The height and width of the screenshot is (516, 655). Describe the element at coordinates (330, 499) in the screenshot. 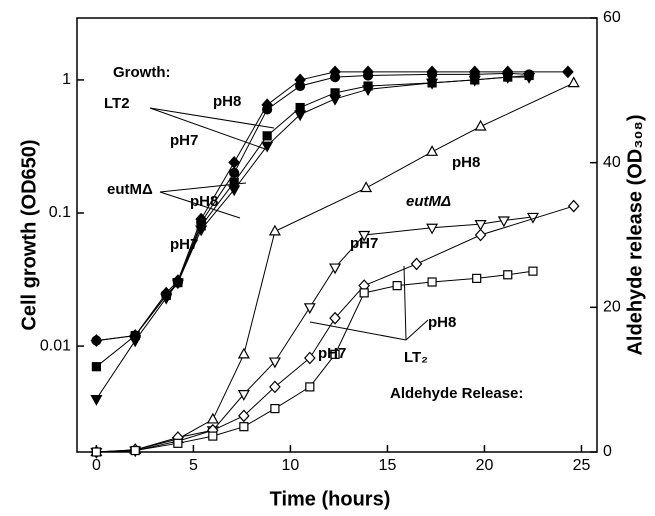

I see `x-axis-label: Time (hours)` at that location.